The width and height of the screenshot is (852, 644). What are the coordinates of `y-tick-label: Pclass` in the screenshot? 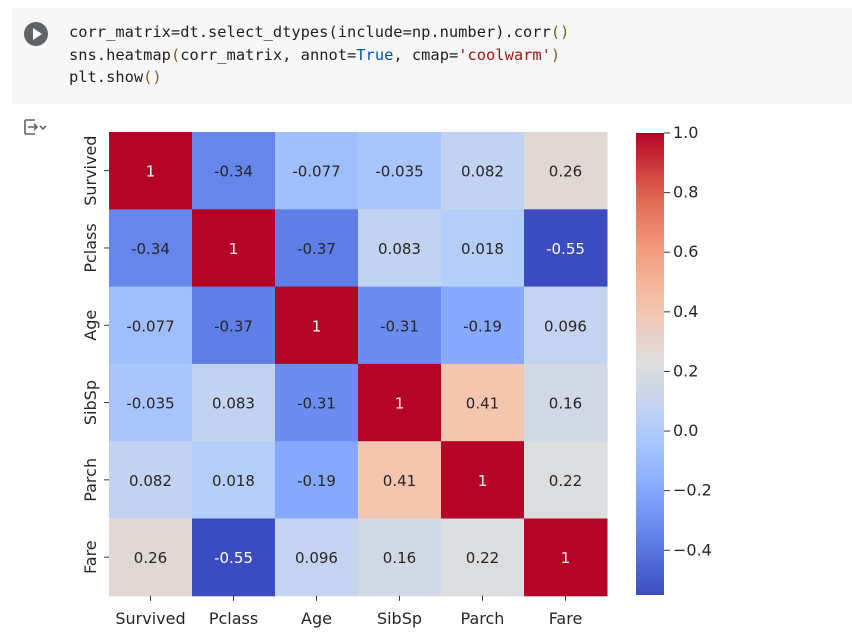 It's located at (90, 247).